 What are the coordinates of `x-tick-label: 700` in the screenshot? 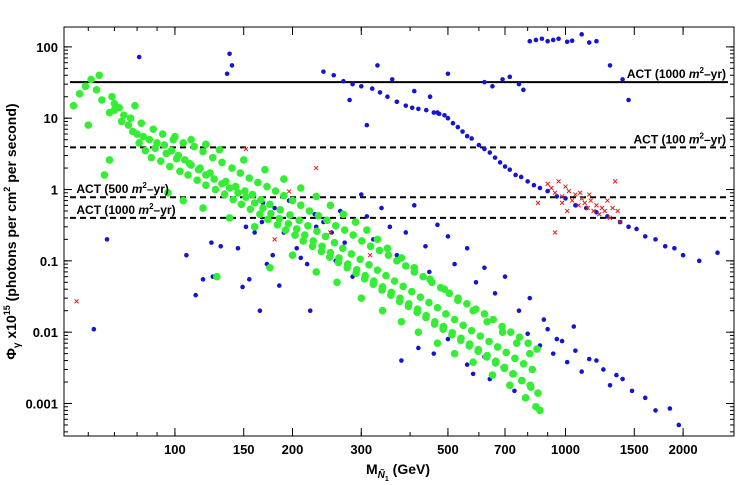 It's located at (505, 449).